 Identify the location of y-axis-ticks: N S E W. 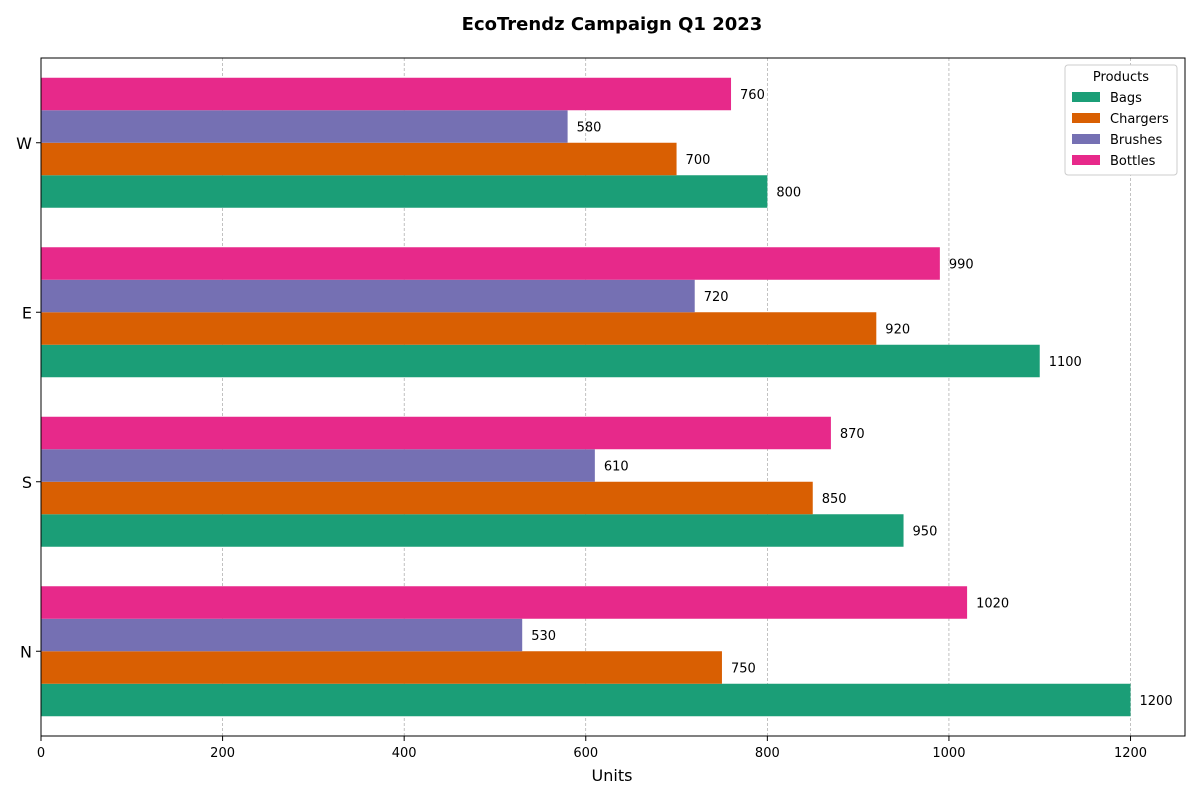
(28, 397).